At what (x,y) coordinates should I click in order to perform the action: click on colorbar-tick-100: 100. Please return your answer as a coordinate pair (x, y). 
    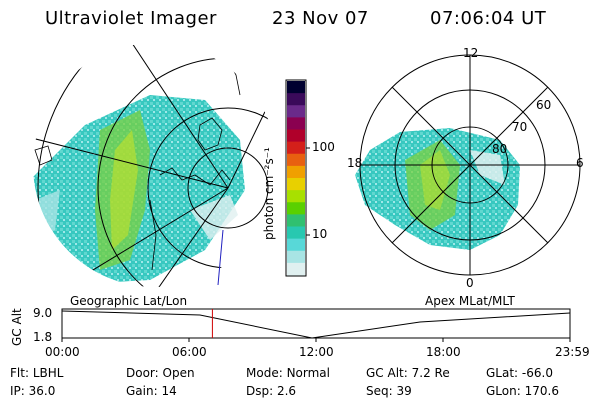
    Looking at the image, I should click on (323, 147).